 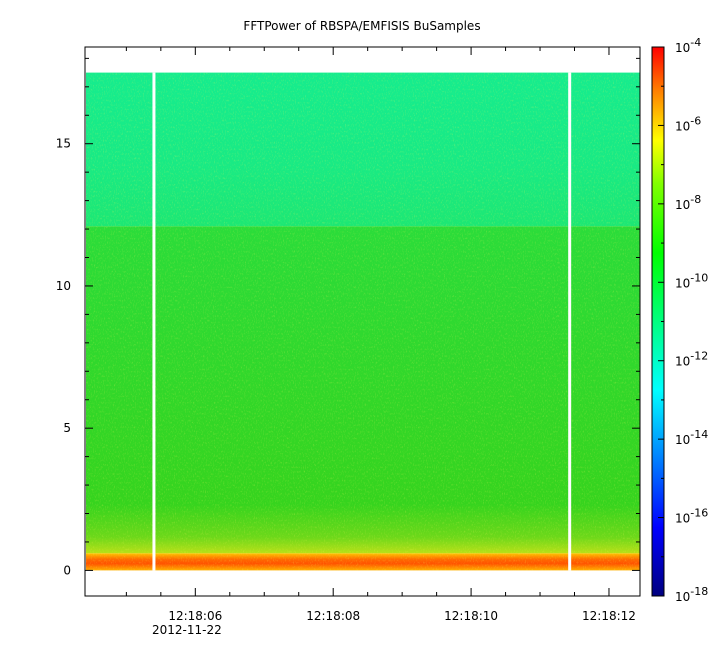 I want to click on colorbar-tick-label: 10⁻⁸, so click(x=688, y=202).